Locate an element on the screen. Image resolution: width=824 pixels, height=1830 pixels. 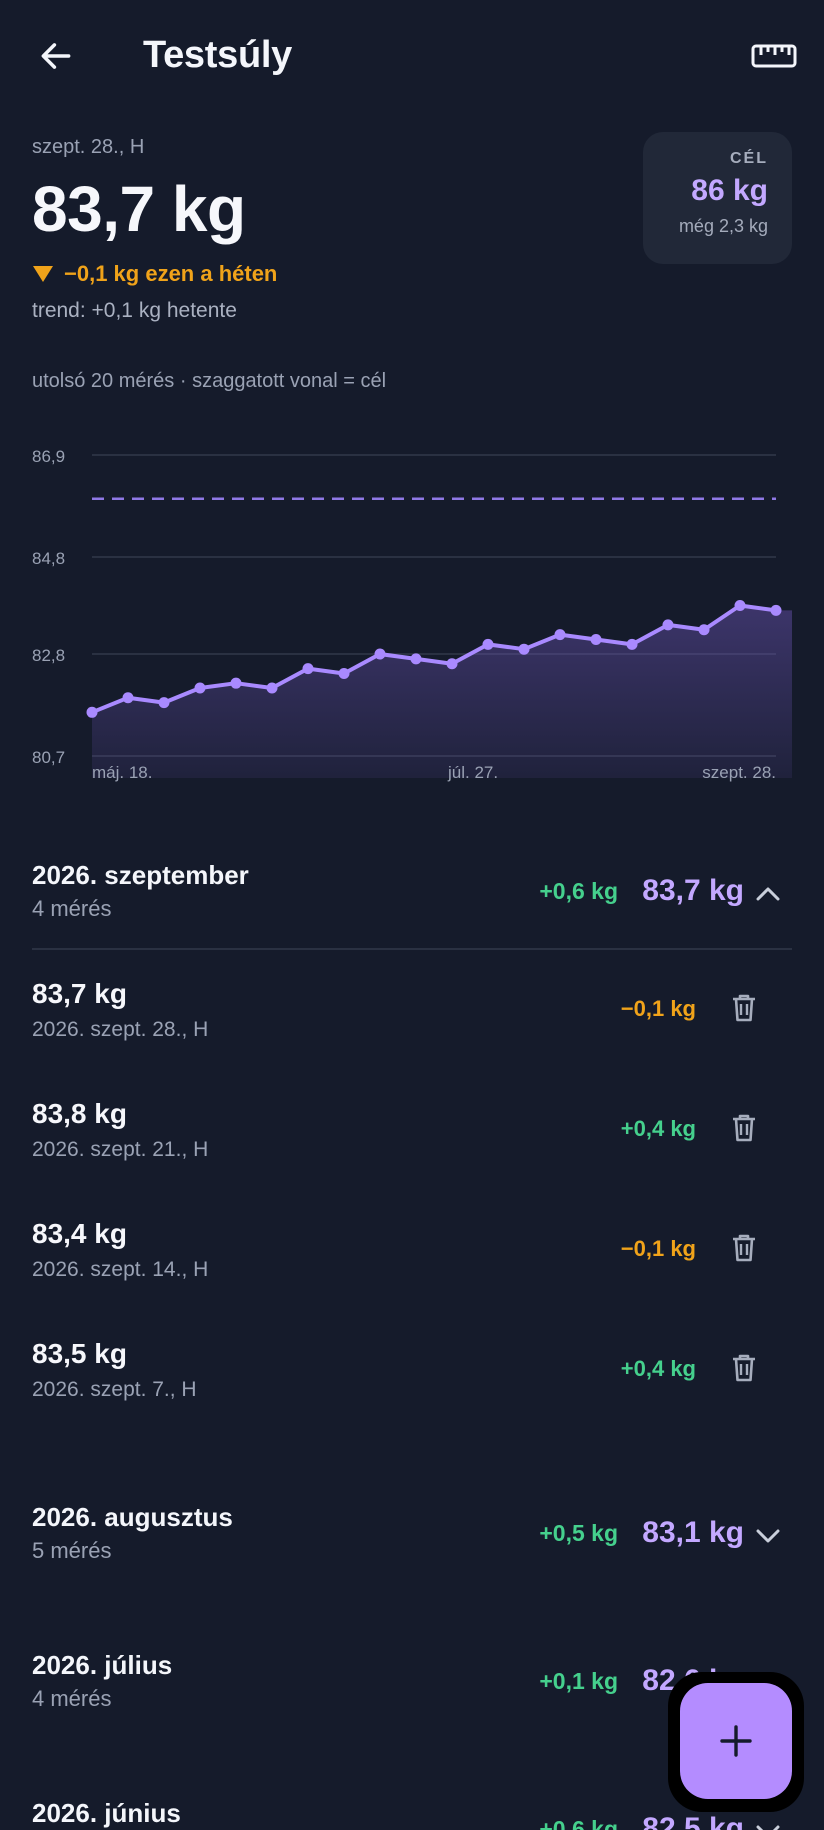
month-title: 2026. június is located at coordinates (106, 1813).